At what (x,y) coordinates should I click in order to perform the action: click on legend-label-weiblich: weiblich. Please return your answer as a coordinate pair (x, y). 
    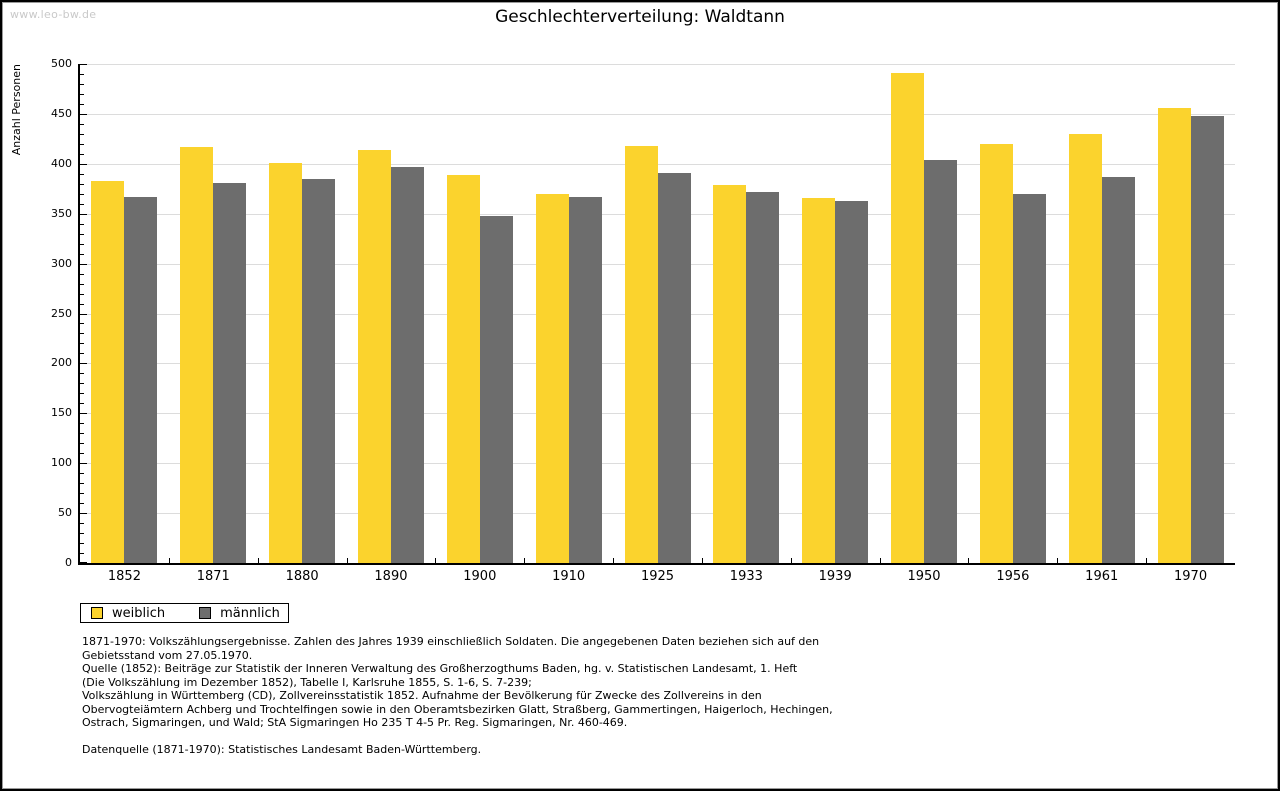
    Looking at the image, I should click on (139, 613).